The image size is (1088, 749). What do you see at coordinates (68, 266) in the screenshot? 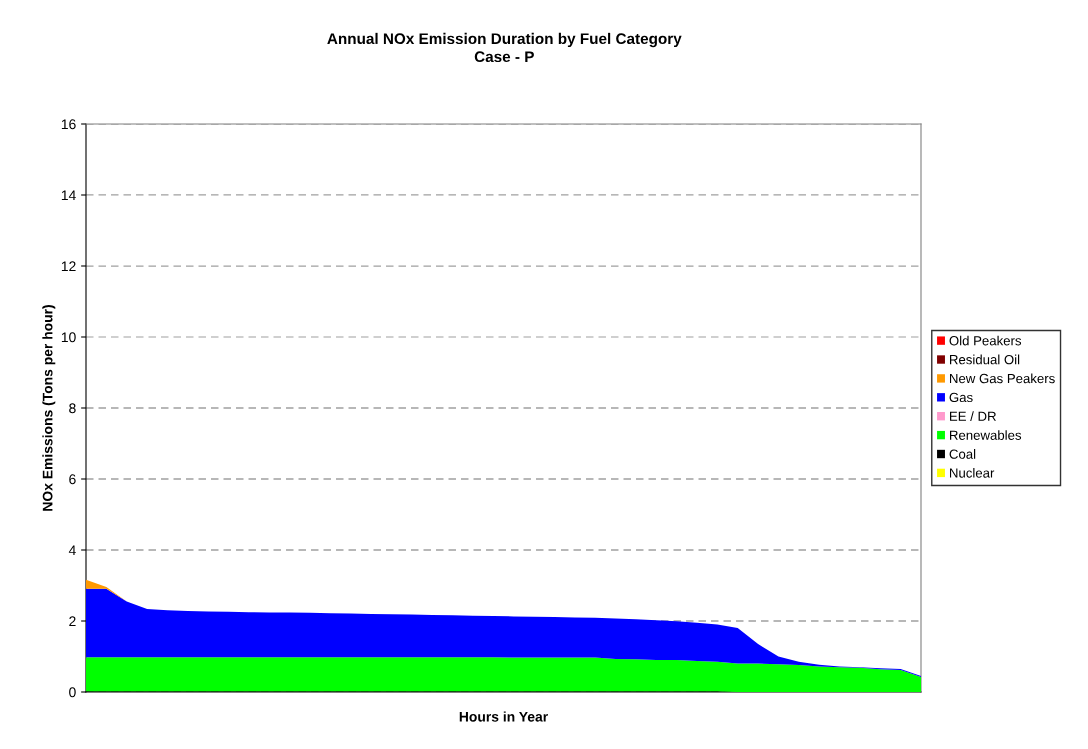
I see `y-tick-label: 12` at bounding box center [68, 266].